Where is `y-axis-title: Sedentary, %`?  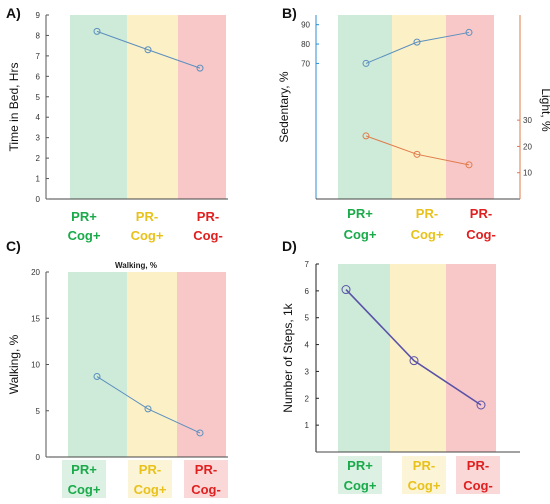 y-axis-title: Sedentary, % is located at coordinates (284, 106).